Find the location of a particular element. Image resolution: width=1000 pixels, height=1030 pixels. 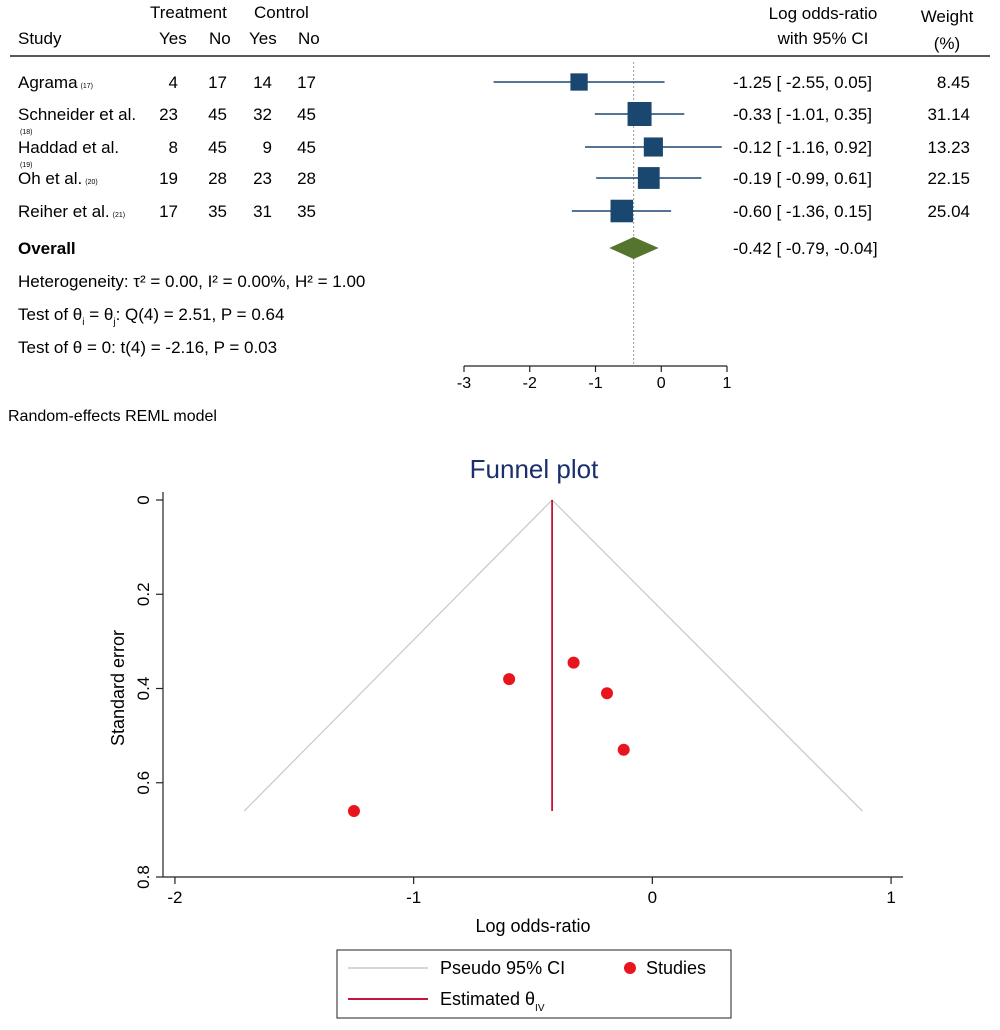

legend-pseudo-ci-label: Pseudo 95% CI is located at coordinates (502, 968).